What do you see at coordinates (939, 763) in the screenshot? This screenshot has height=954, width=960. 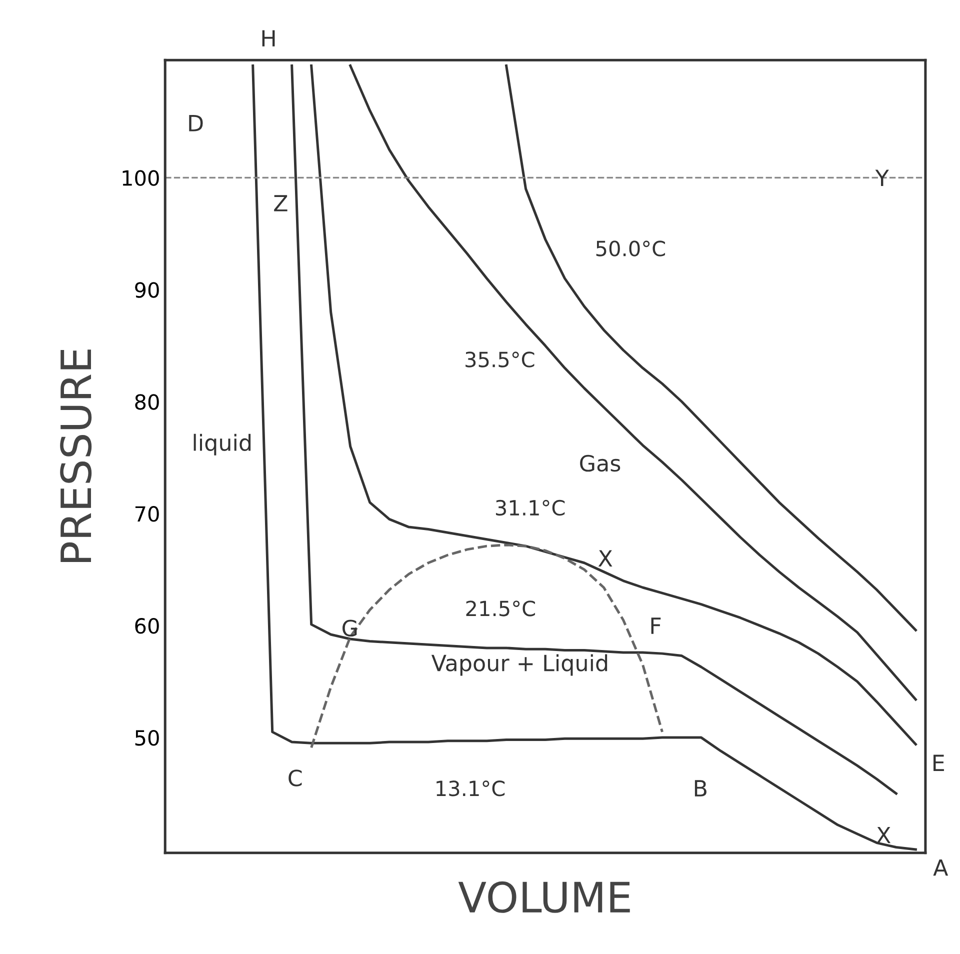 I see `text: E` at bounding box center [939, 763].